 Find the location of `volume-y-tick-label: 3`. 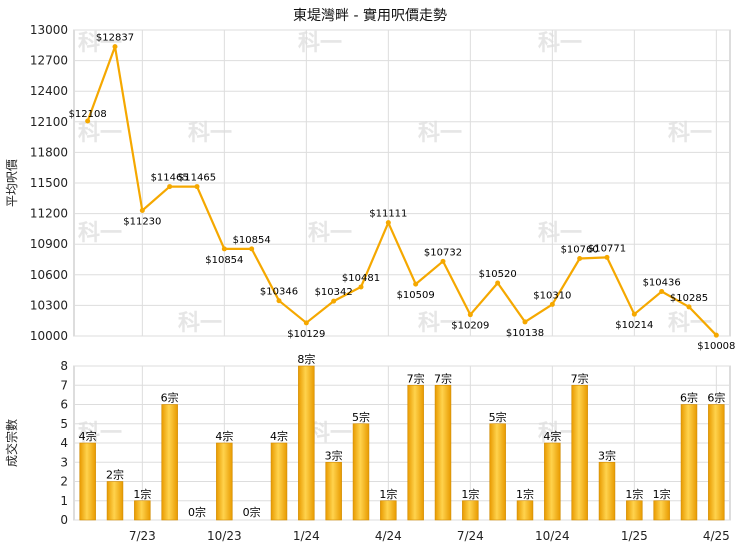

volume-y-tick-label: 3 is located at coordinates (64, 462).